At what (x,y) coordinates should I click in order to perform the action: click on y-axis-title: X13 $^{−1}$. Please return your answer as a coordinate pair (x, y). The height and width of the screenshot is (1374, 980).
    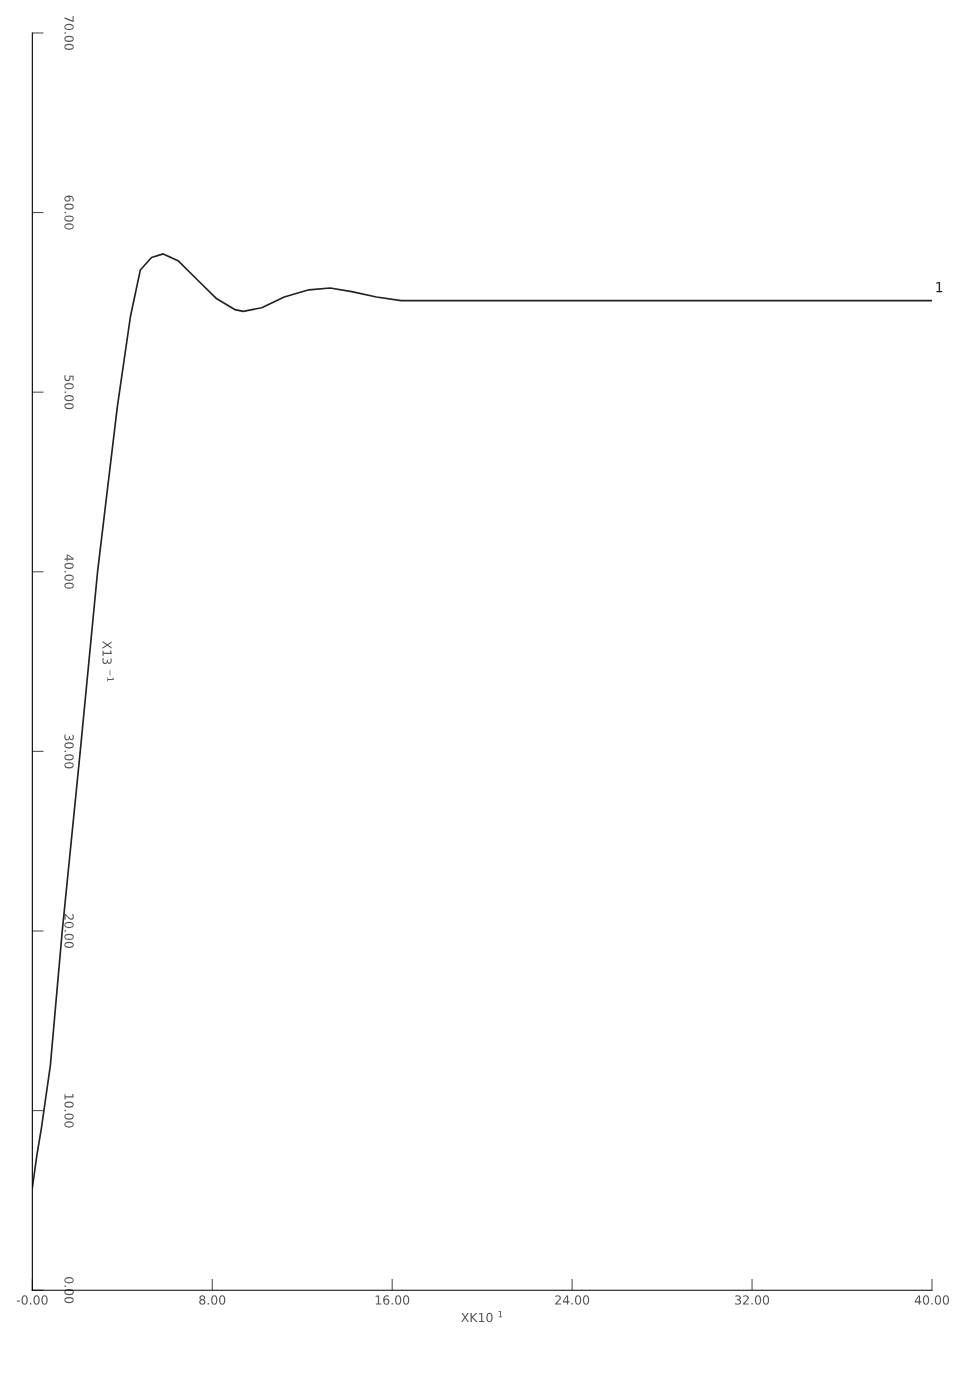
    Looking at the image, I should click on (108, 661).